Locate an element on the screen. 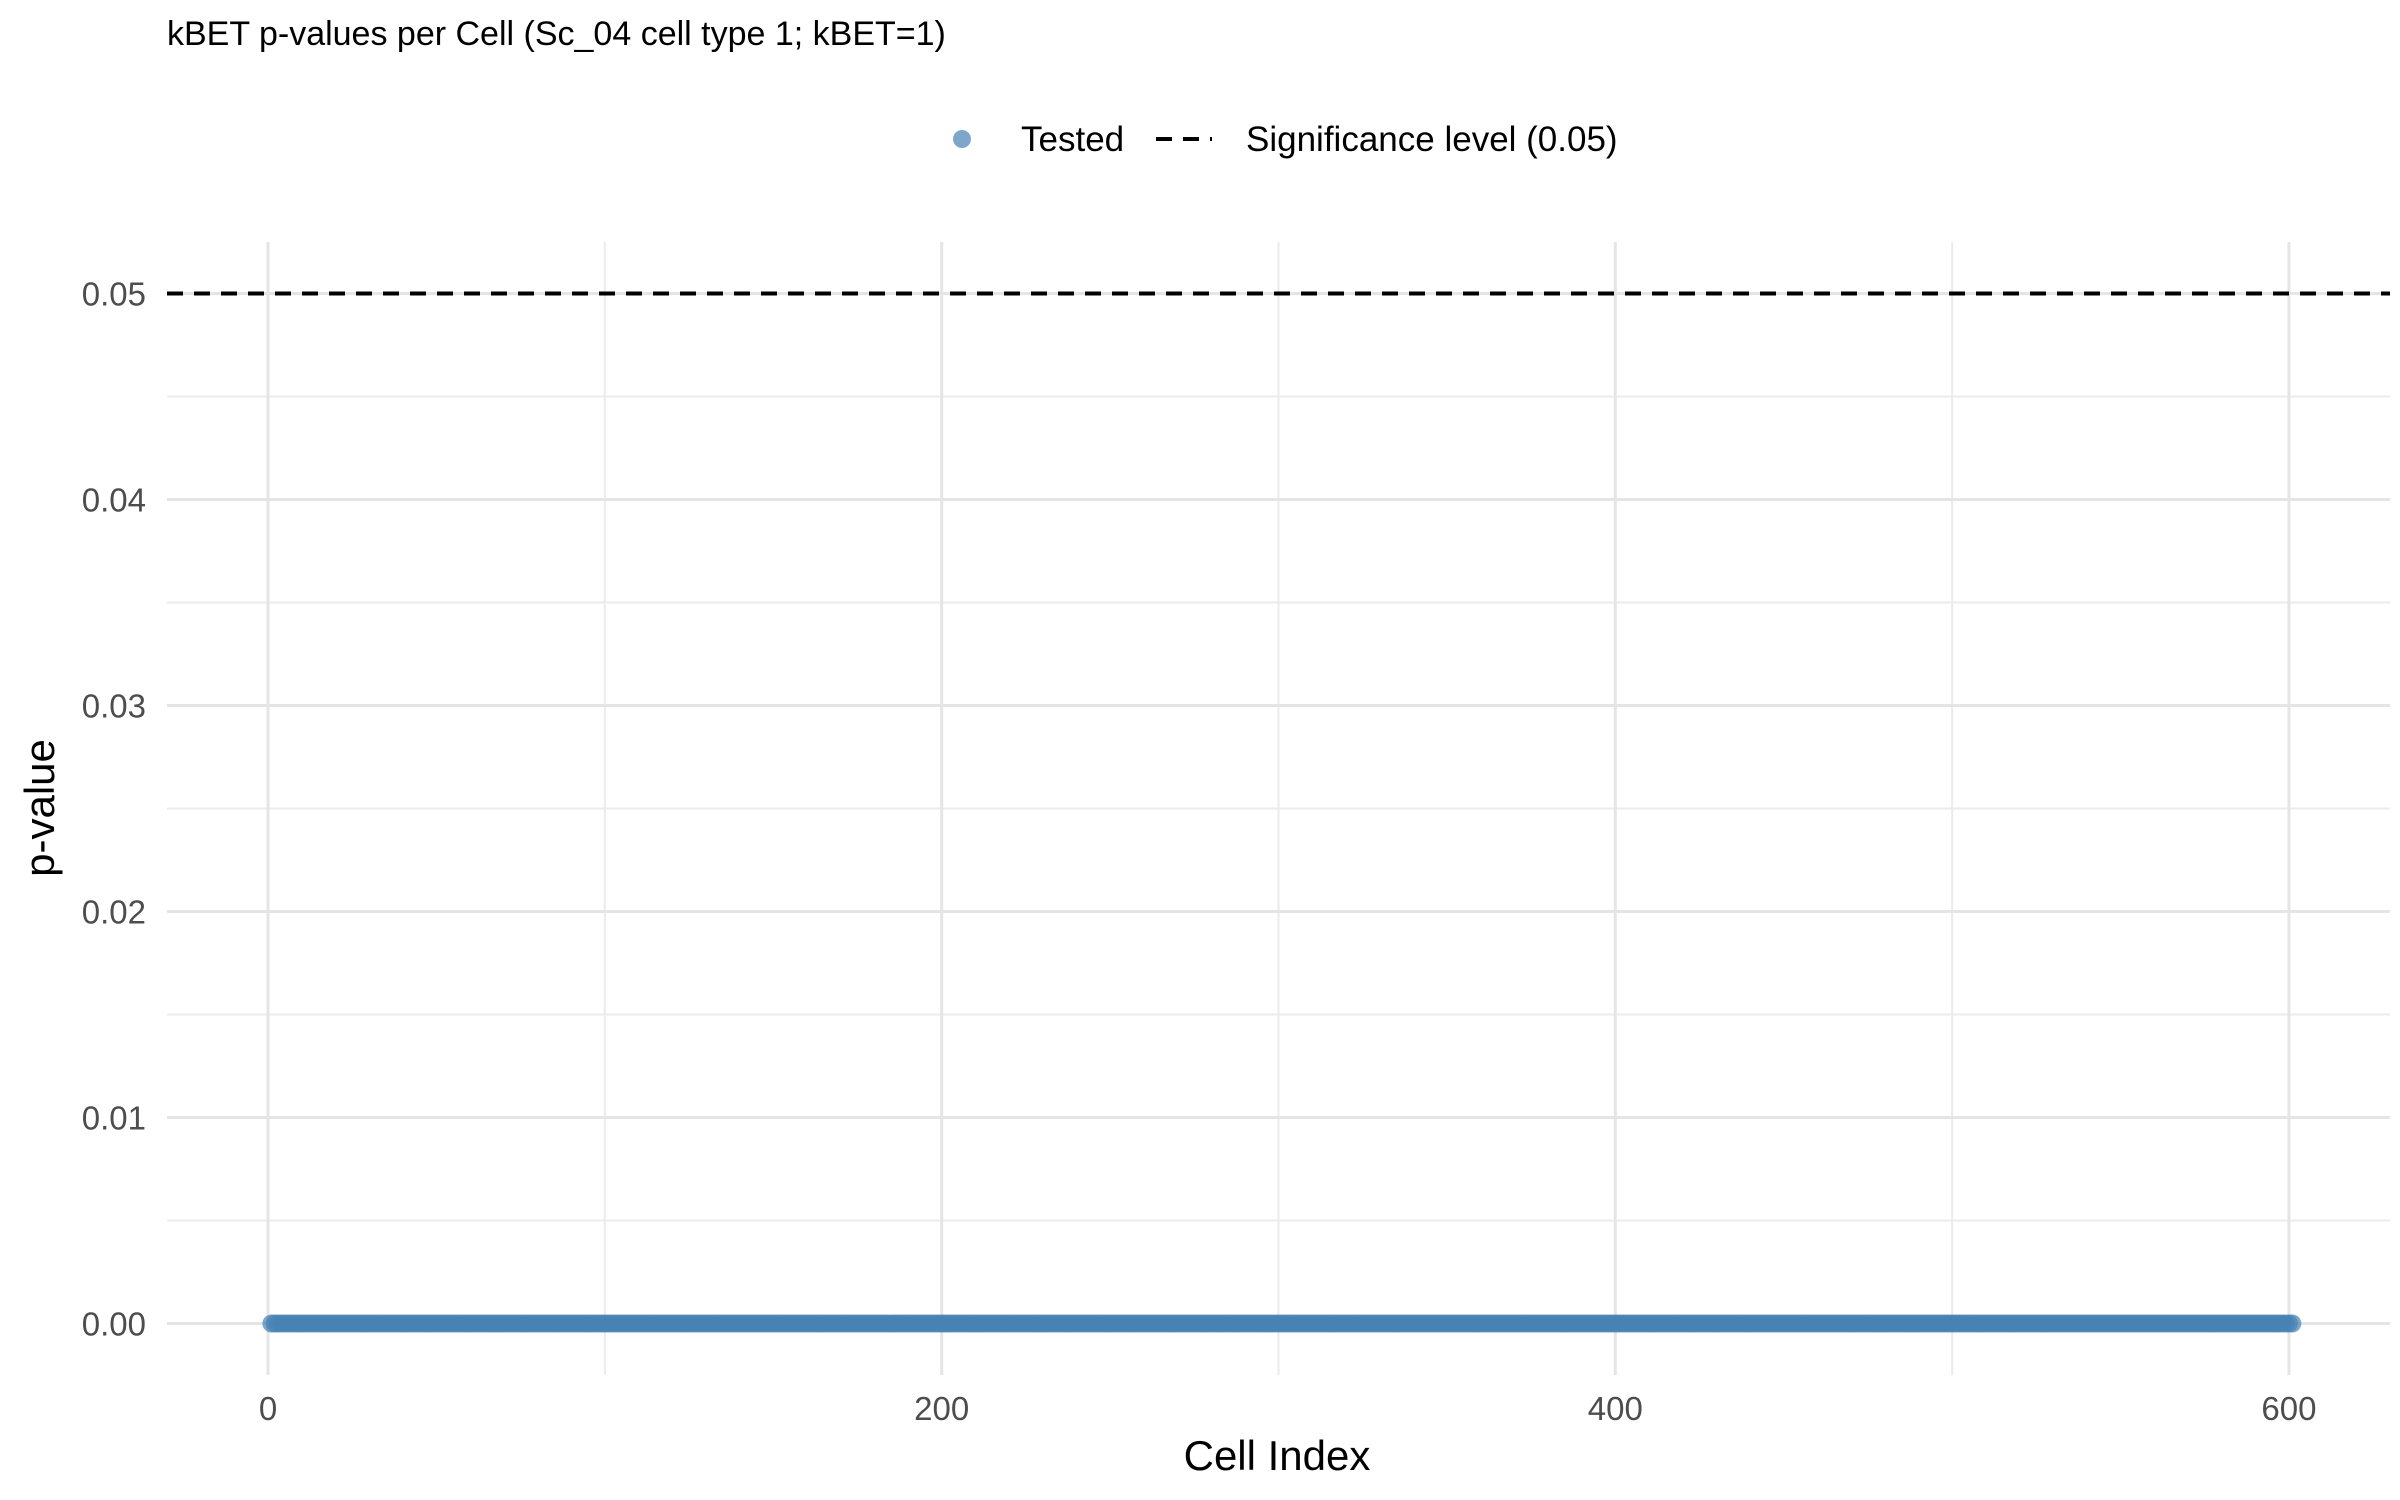  legend-tested-label: Tested is located at coordinates (1072, 139).